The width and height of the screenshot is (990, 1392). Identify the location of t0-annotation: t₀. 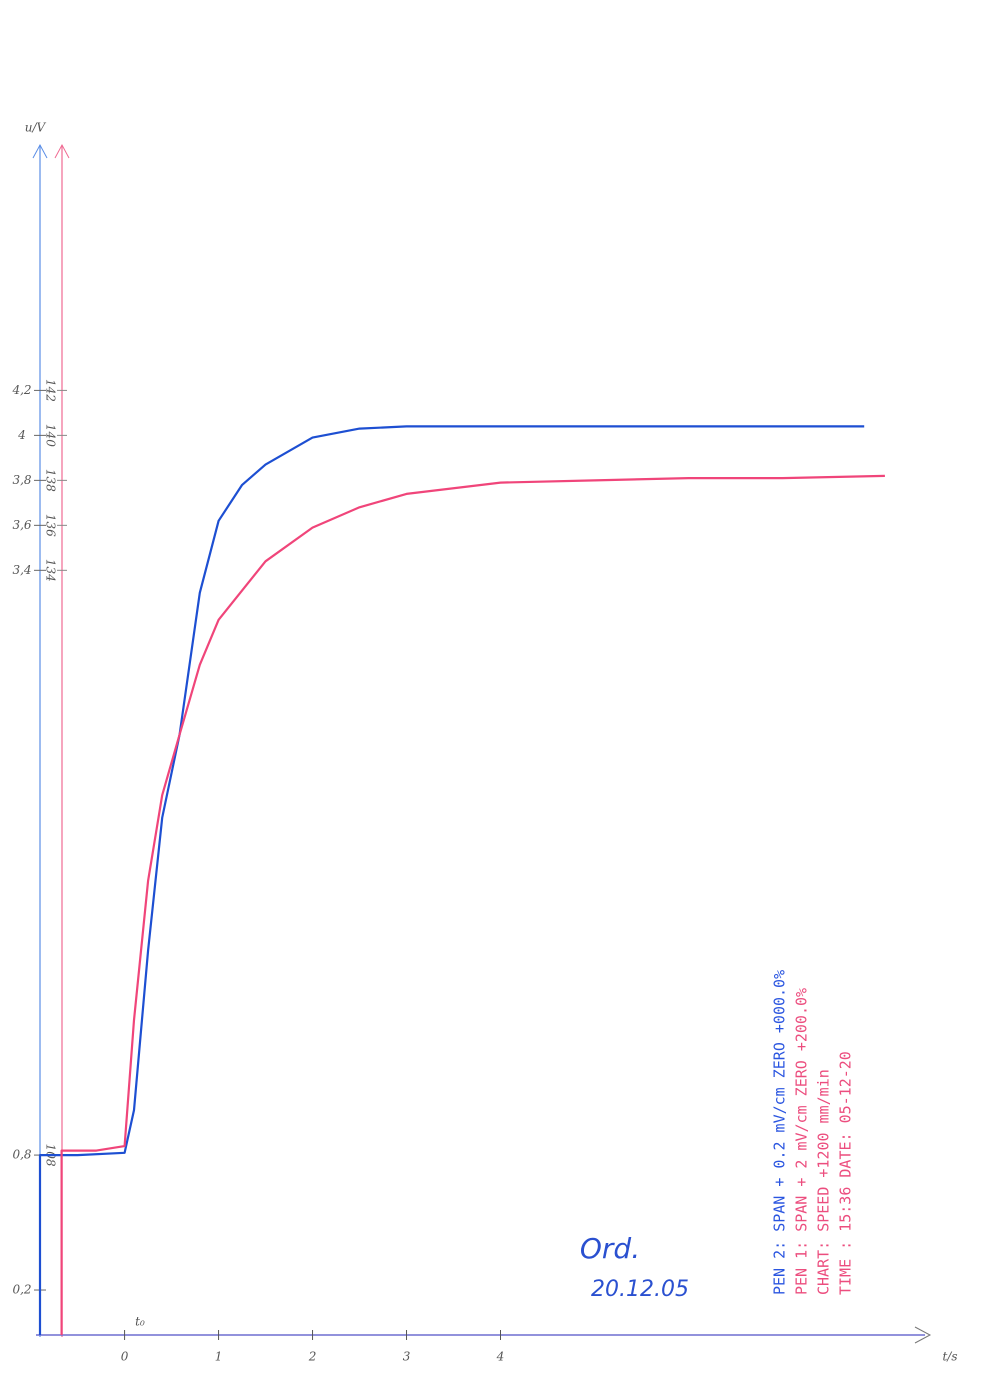
(140, 1322).